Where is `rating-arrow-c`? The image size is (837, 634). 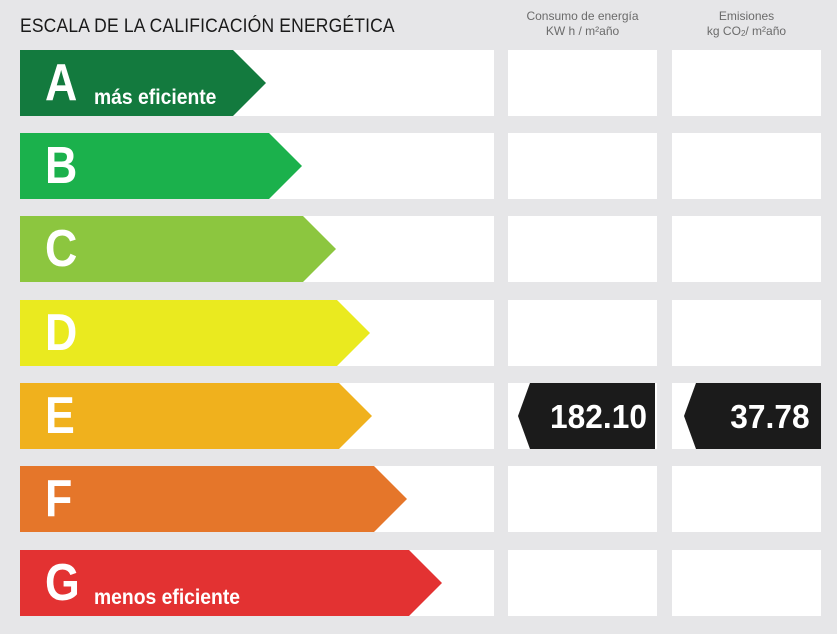
rating-arrow-c is located at coordinates (178, 249).